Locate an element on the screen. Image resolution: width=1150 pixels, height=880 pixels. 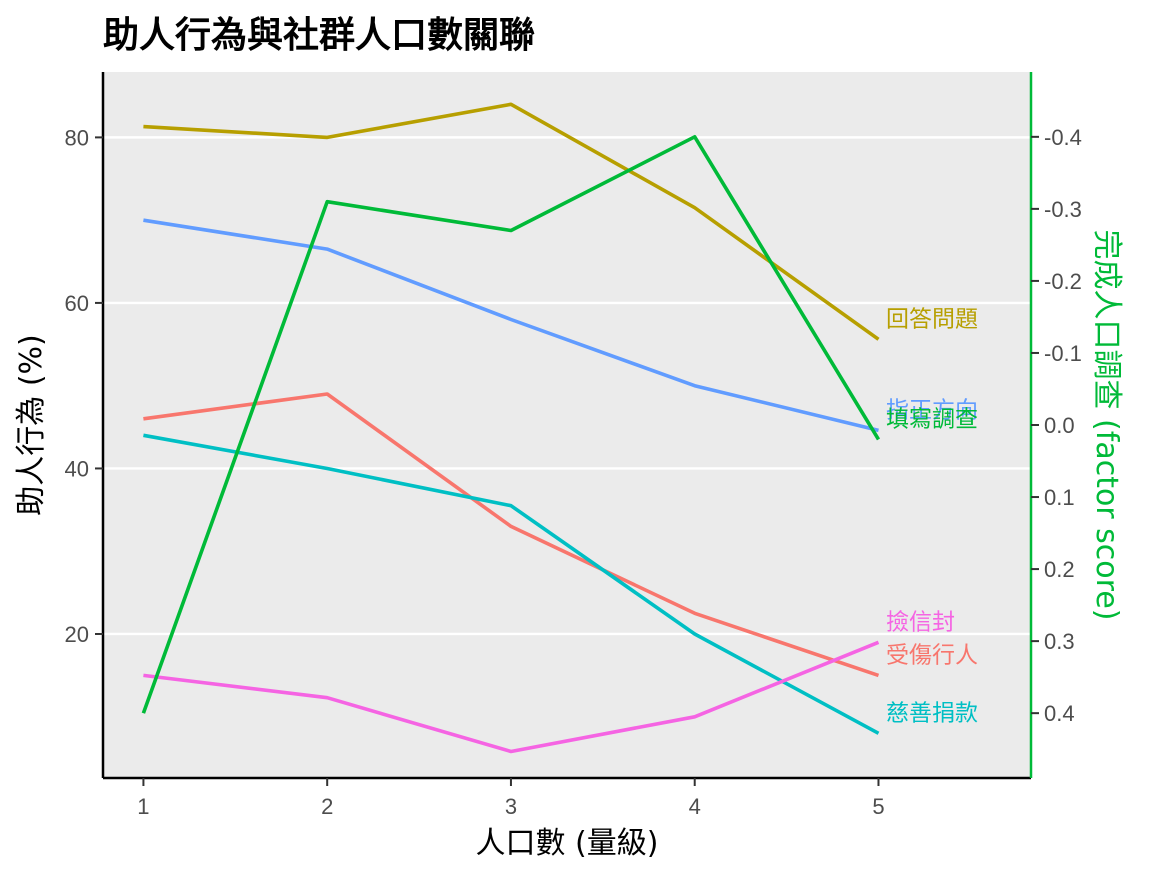
series-label-0: 回答問題 is located at coordinates (932, 319).